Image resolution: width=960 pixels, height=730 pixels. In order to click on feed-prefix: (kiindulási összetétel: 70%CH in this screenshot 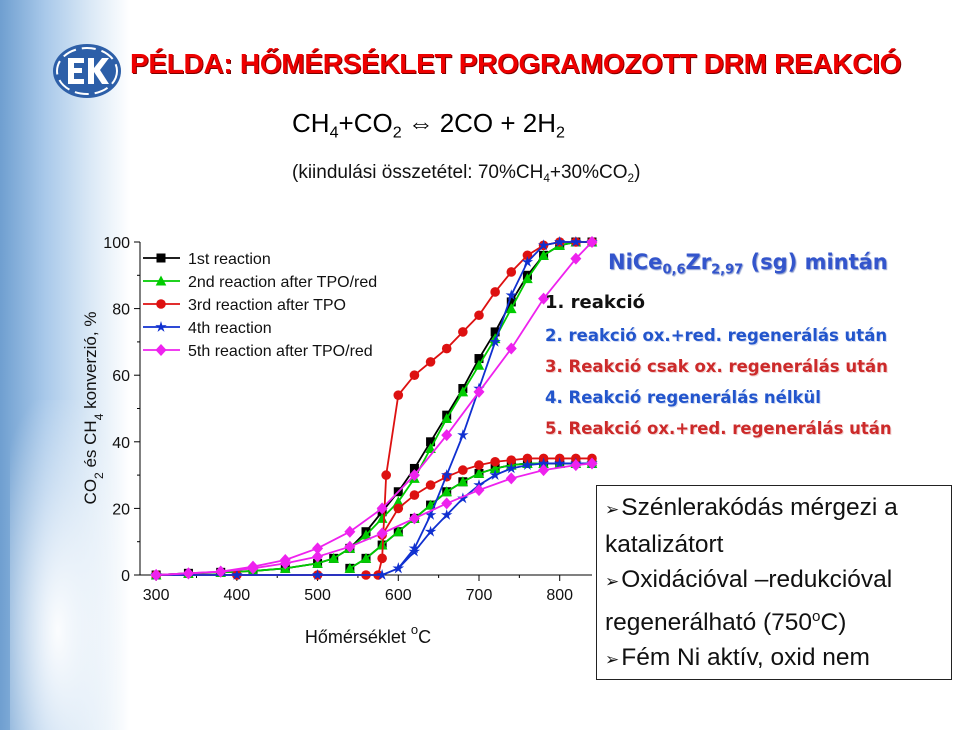, I will do `click(418, 172)`.